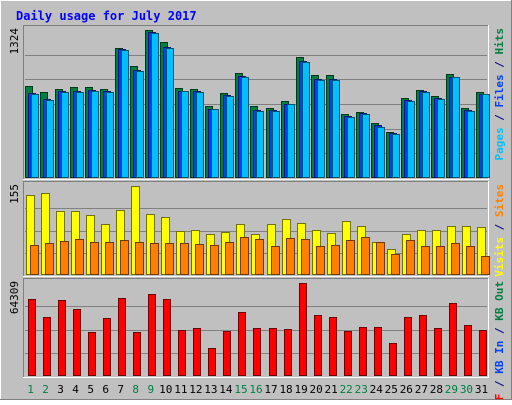 This screenshot has height=405, width=512. I want to click on x-tick-label: 6, so click(105, 389).